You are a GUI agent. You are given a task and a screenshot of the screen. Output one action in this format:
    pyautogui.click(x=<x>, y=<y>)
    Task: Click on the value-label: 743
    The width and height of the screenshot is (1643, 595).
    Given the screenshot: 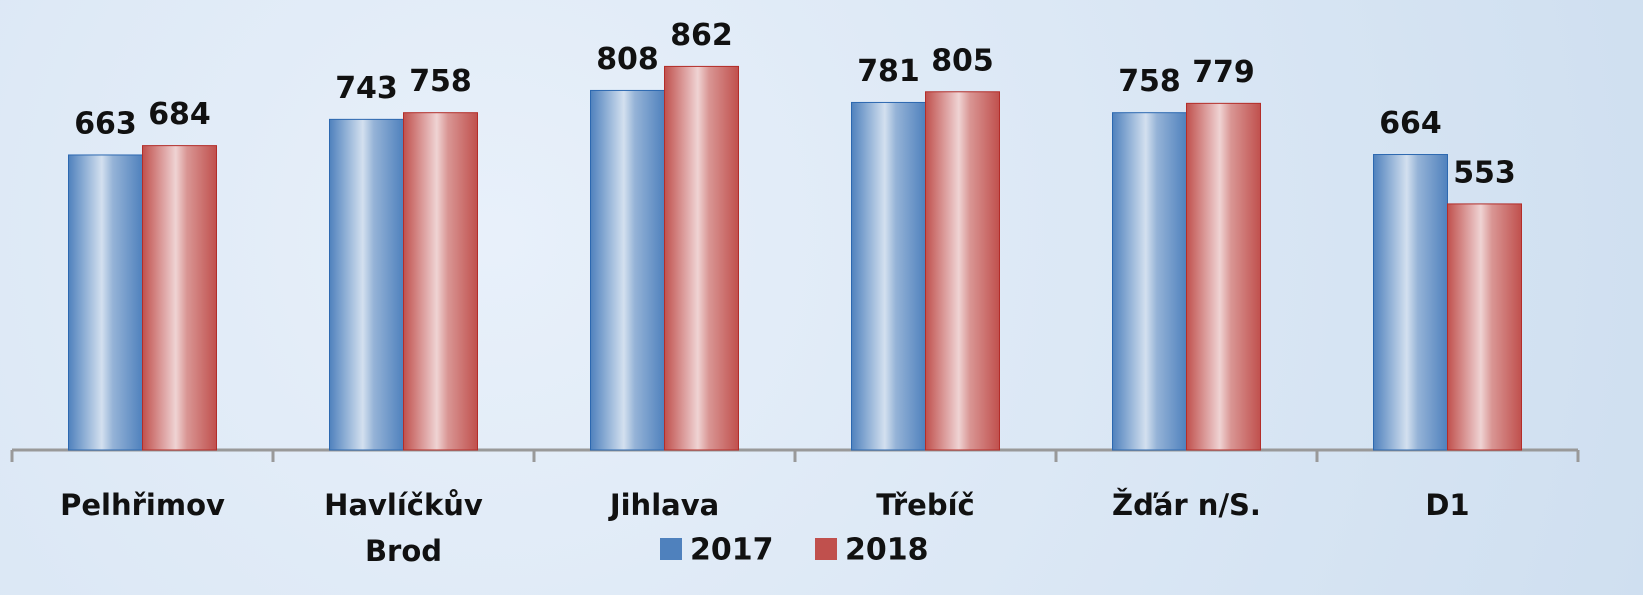 What is the action you would take?
    pyautogui.click(x=366, y=88)
    